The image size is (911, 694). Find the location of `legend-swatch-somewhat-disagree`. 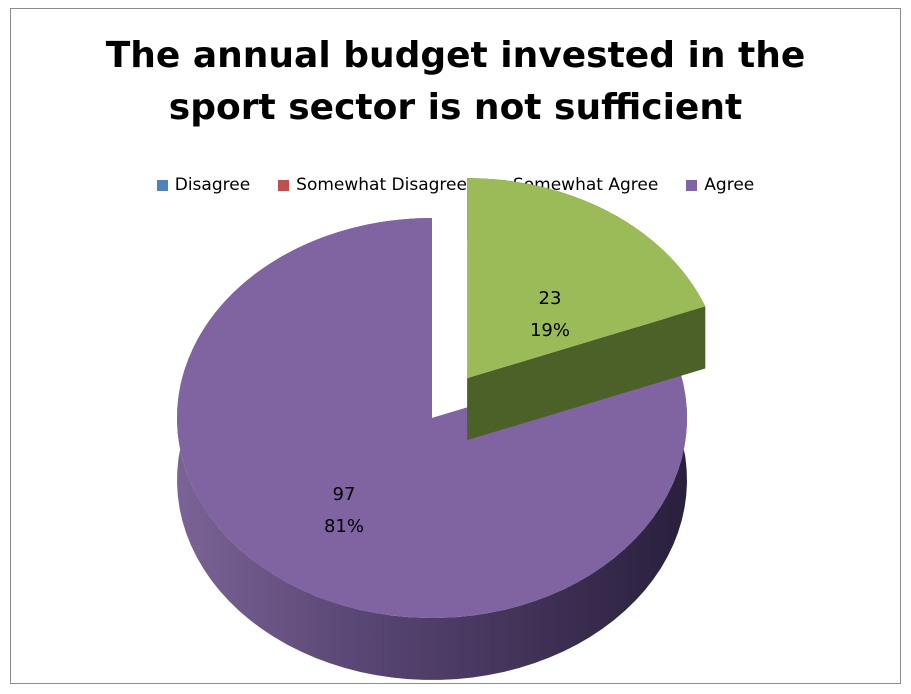

legend-swatch-somewhat-disagree is located at coordinates (284, 185).